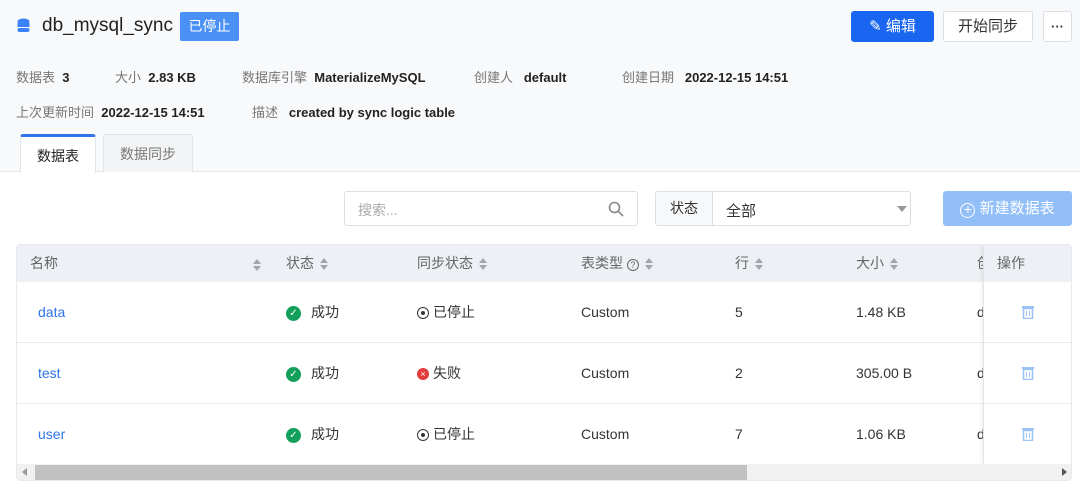 This screenshot has height=488, width=1080. Describe the element at coordinates (265, 112) in the screenshot. I see `meta-label: 描述` at that location.